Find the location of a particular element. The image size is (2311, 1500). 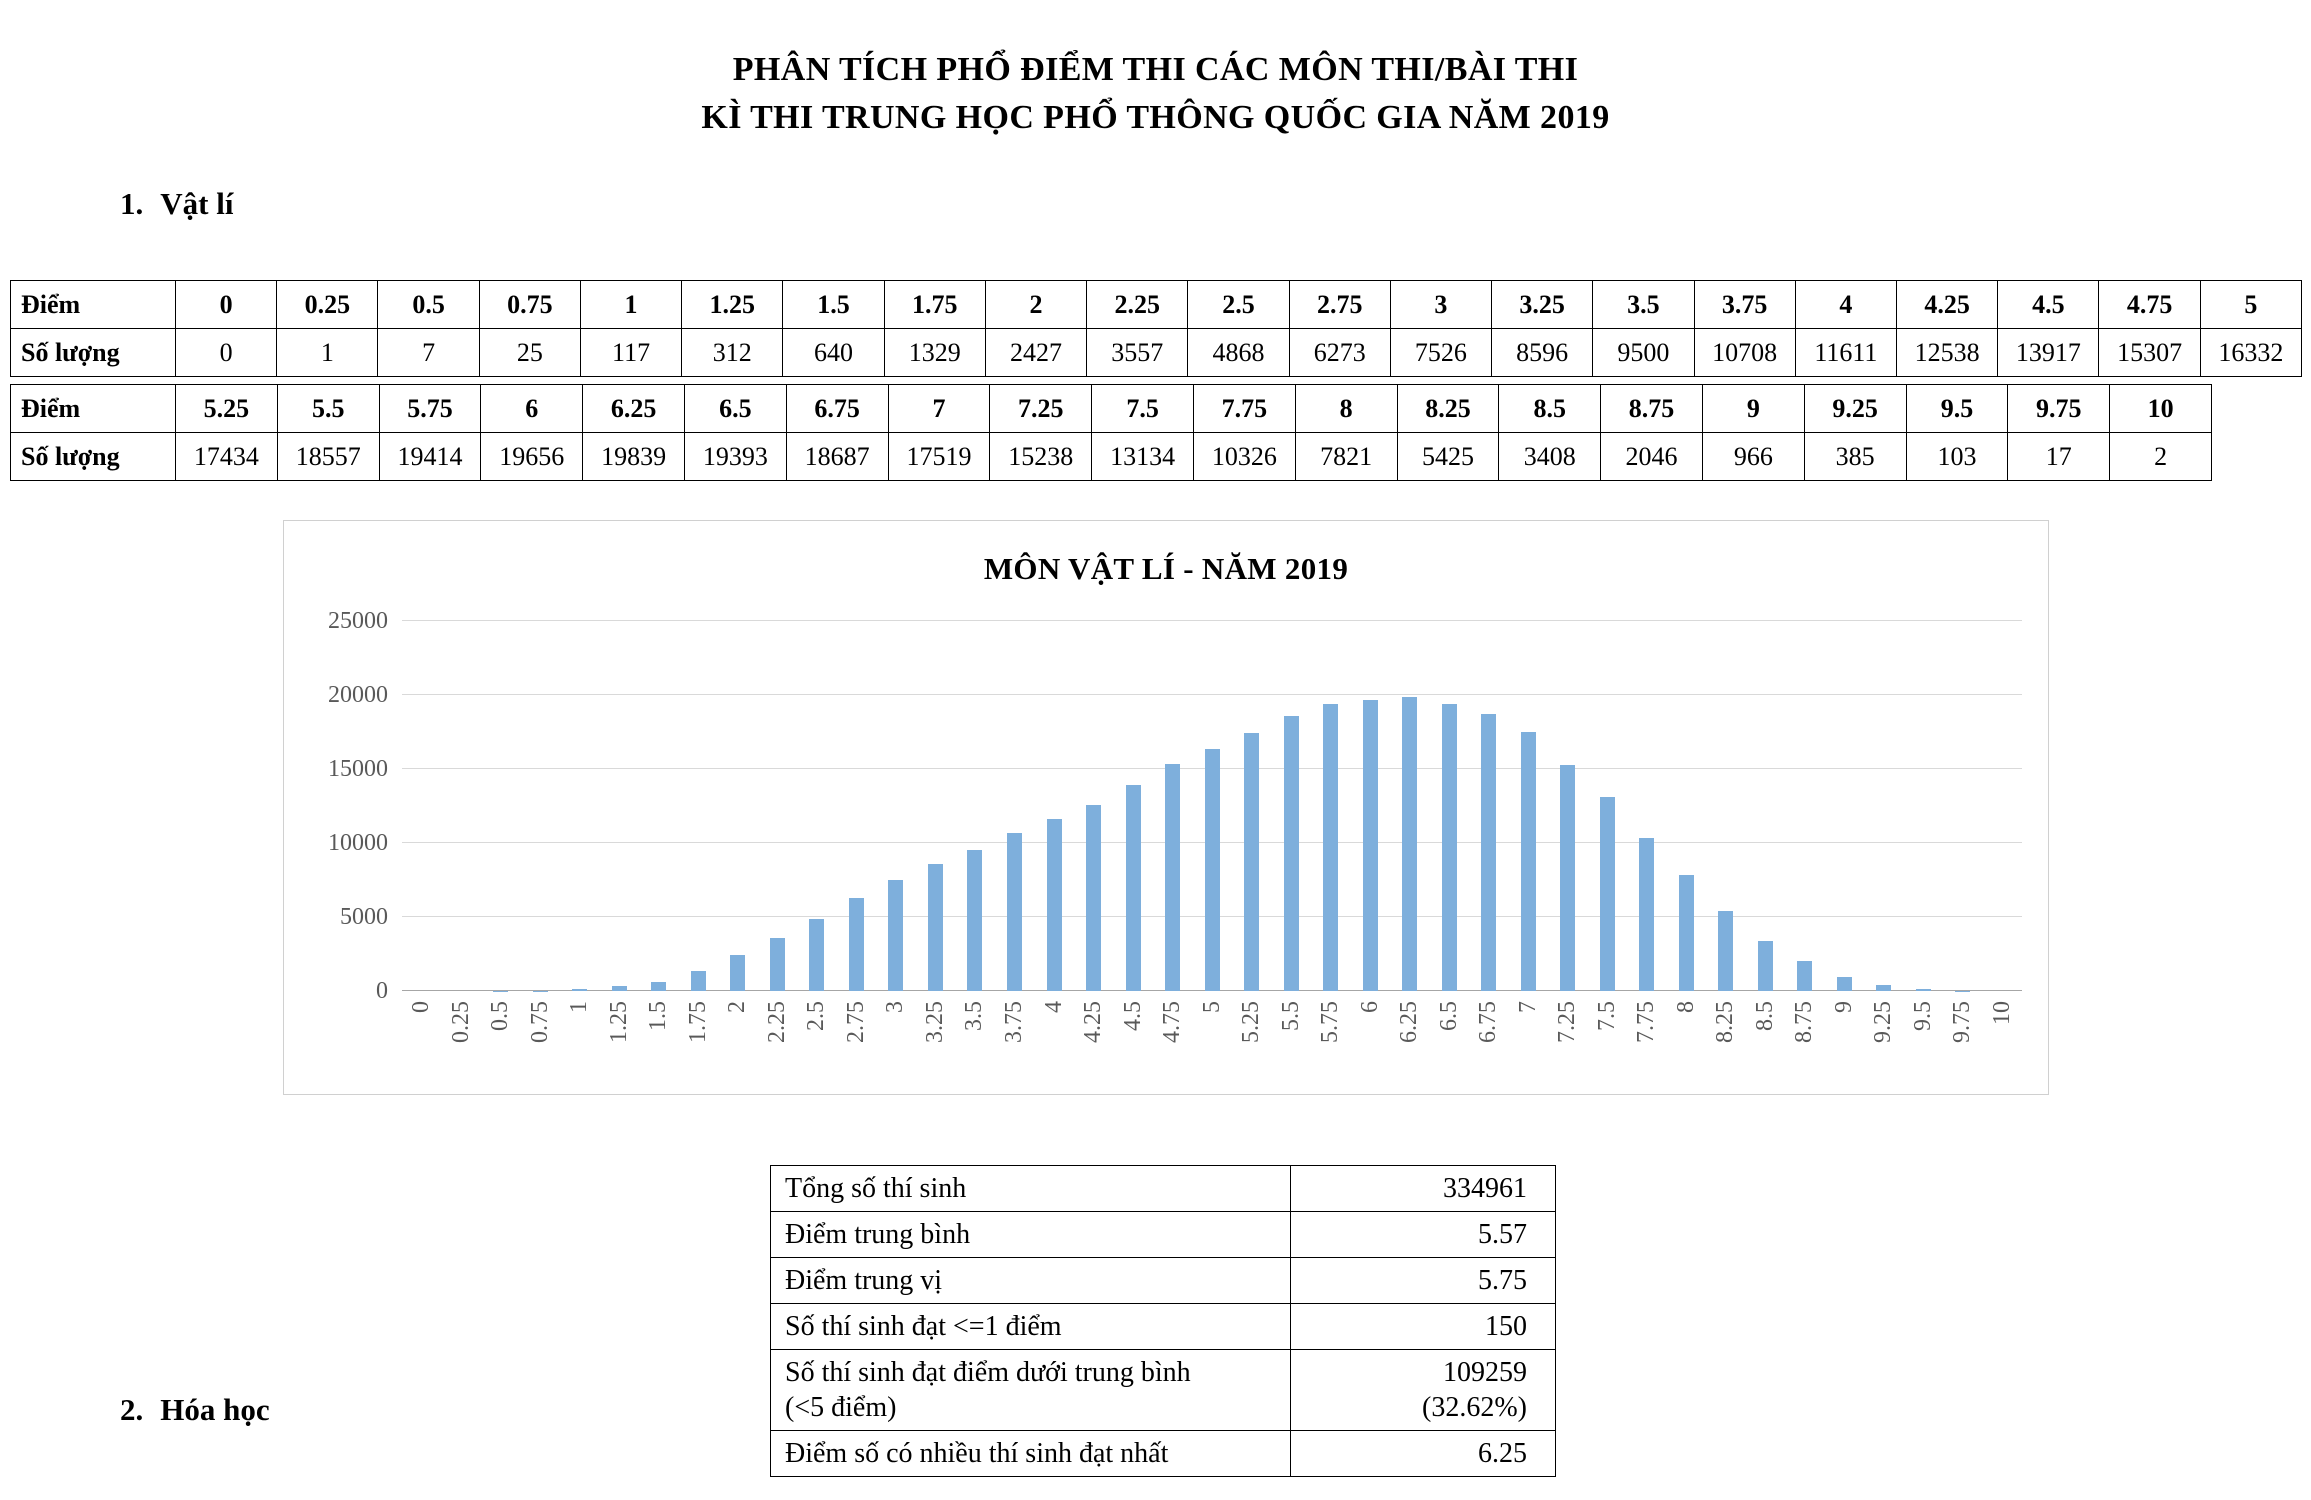

x-tick: 1.25 is located at coordinates (620, 1047).